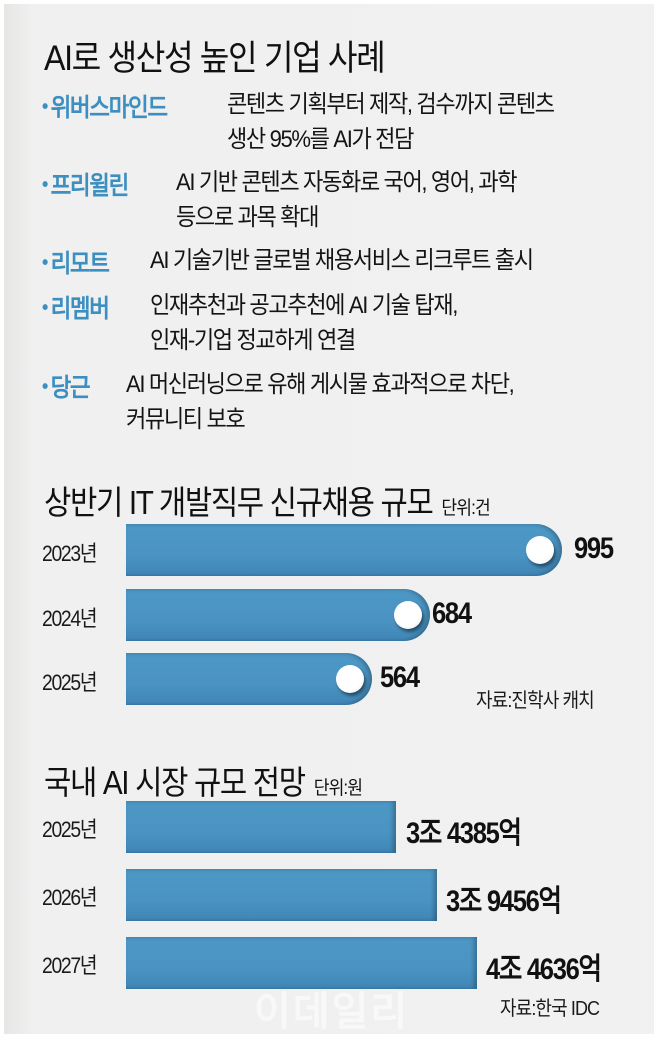 The image size is (658, 1041). What do you see at coordinates (70, 965) in the screenshot?
I see `ai-market-year-label: 2027년` at bounding box center [70, 965].